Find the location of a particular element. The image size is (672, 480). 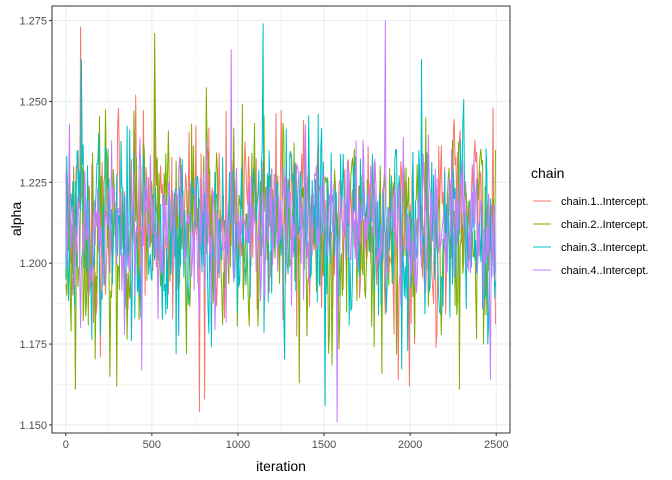

x-axis: 0 500 1000 1500 2000 2500 is located at coordinates (285, 442).